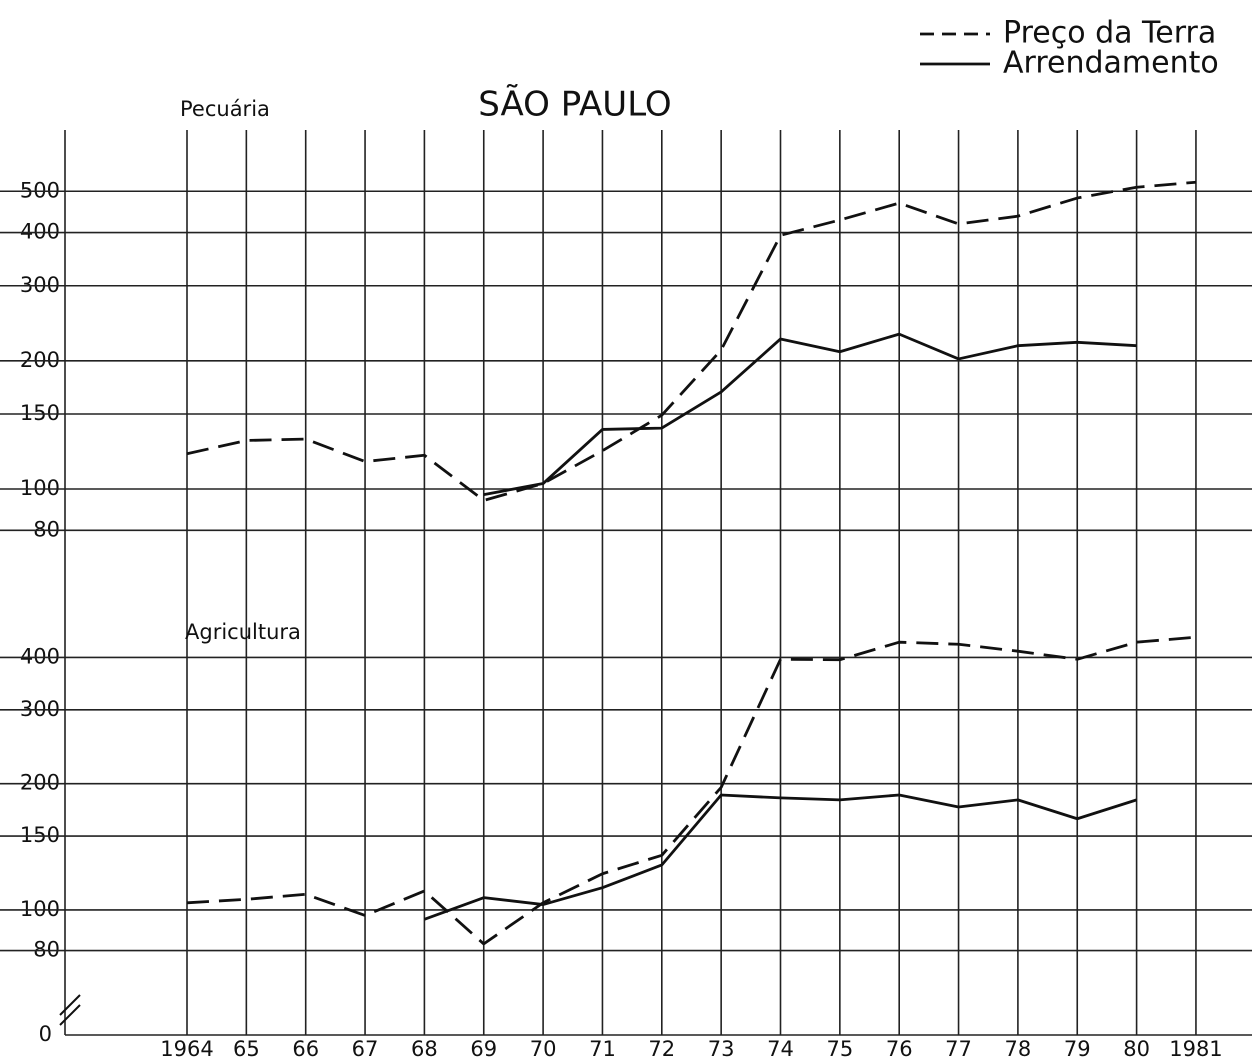 This screenshot has width=1252, height=1062. What do you see at coordinates (574, 105) in the screenshot?
I see `chart-title: SÃO PAULO` at bounding box center [574, 105].